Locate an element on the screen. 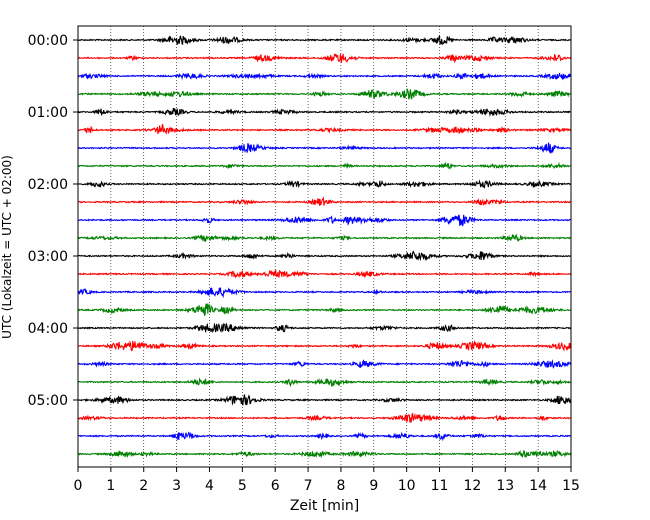 The width and height of the screenshot is (650, 520). x-tick-label: 12 is located at coordinates (472, 486).